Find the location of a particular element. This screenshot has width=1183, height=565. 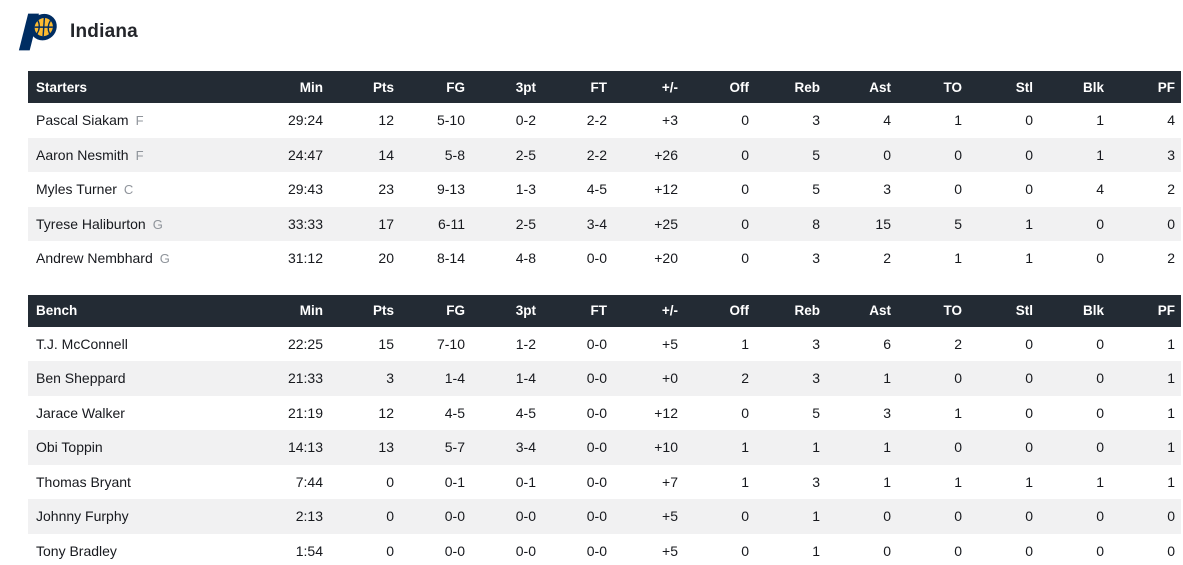

stat-to: 2 is located at coordinates (958, 343).